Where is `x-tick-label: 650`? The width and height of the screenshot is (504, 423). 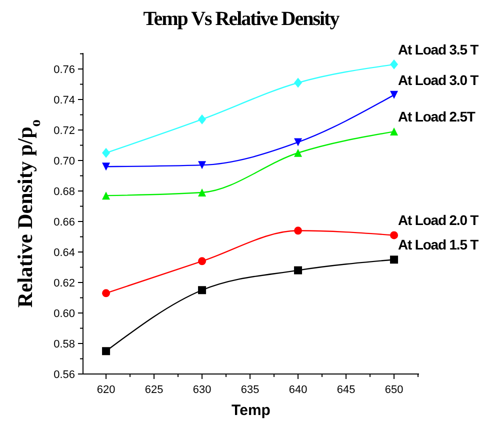 x-tick-label: 650 is located at coordinates (394, 390).